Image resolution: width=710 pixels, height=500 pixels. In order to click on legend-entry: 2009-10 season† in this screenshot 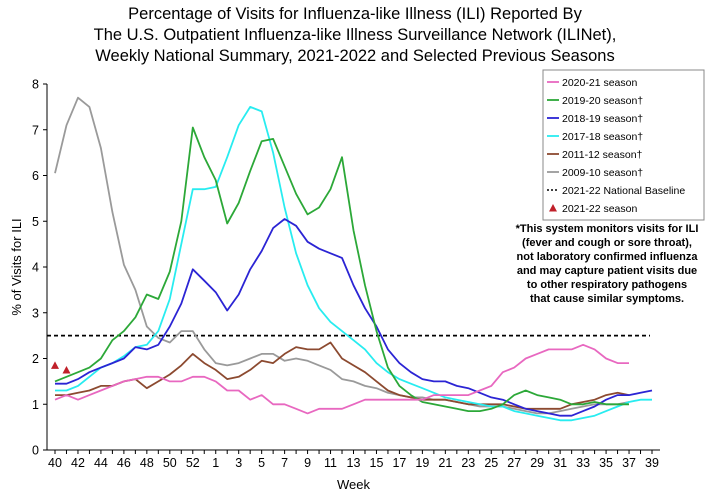, I will do `click(602, 173)`.